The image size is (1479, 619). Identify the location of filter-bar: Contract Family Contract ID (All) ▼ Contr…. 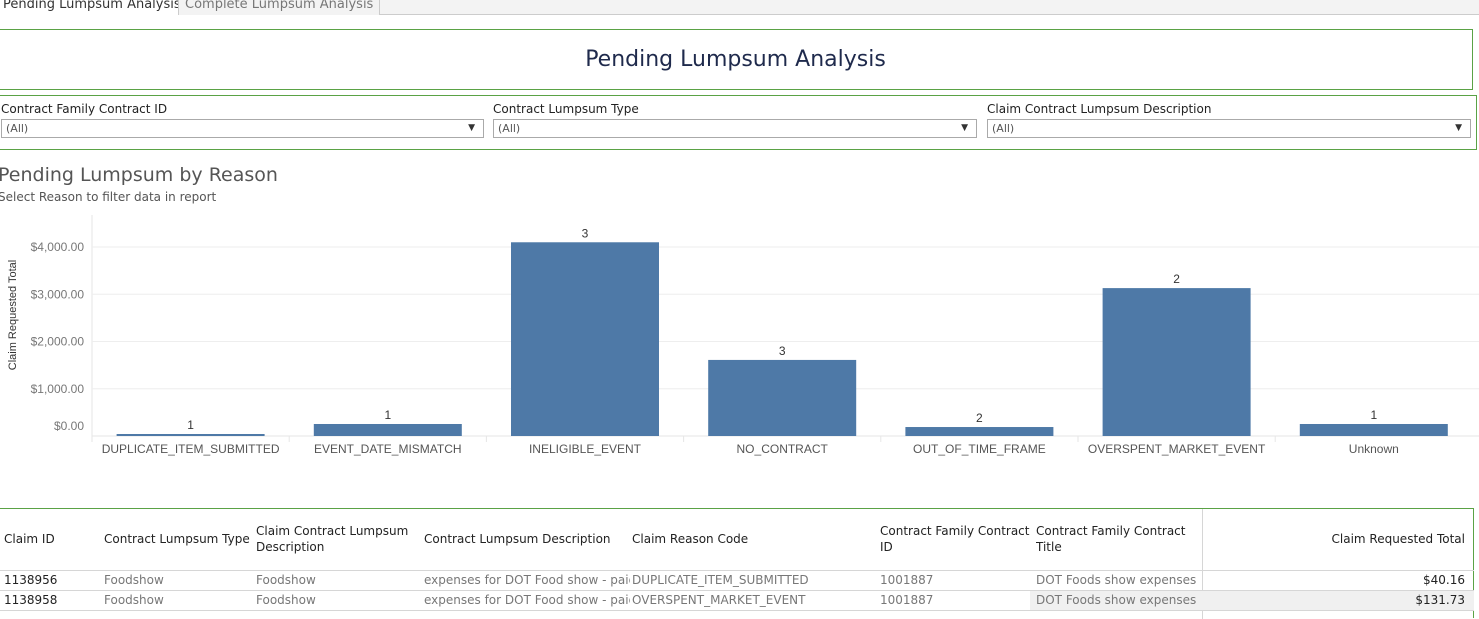
(738, 122).